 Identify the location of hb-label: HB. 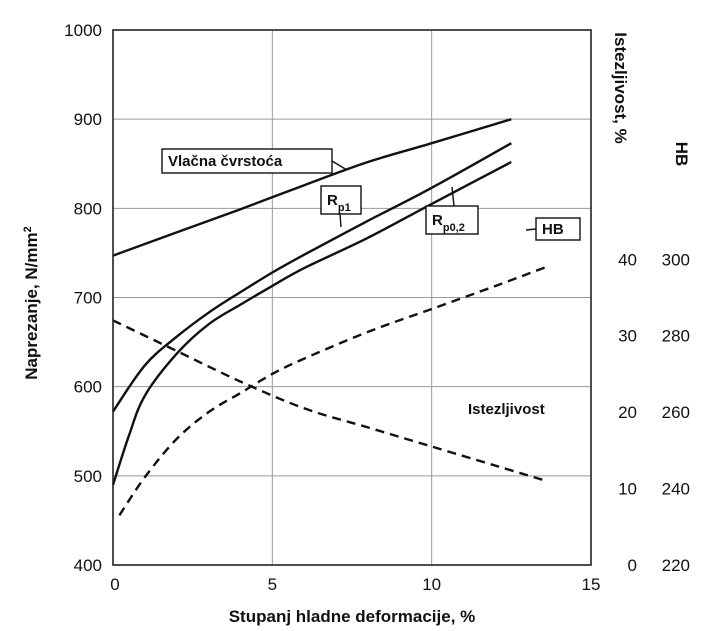
(553, 229).